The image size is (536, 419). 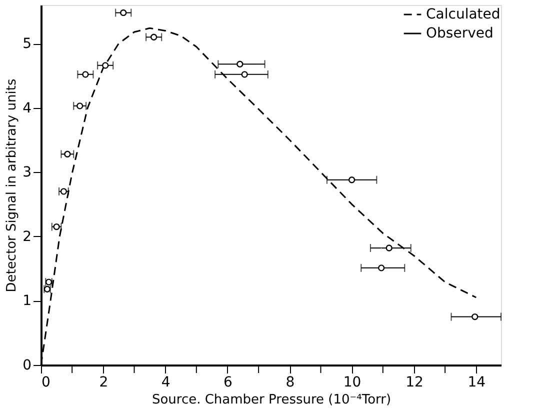 I want to click on y-tick-label: 0, so click(x=27, y=366).